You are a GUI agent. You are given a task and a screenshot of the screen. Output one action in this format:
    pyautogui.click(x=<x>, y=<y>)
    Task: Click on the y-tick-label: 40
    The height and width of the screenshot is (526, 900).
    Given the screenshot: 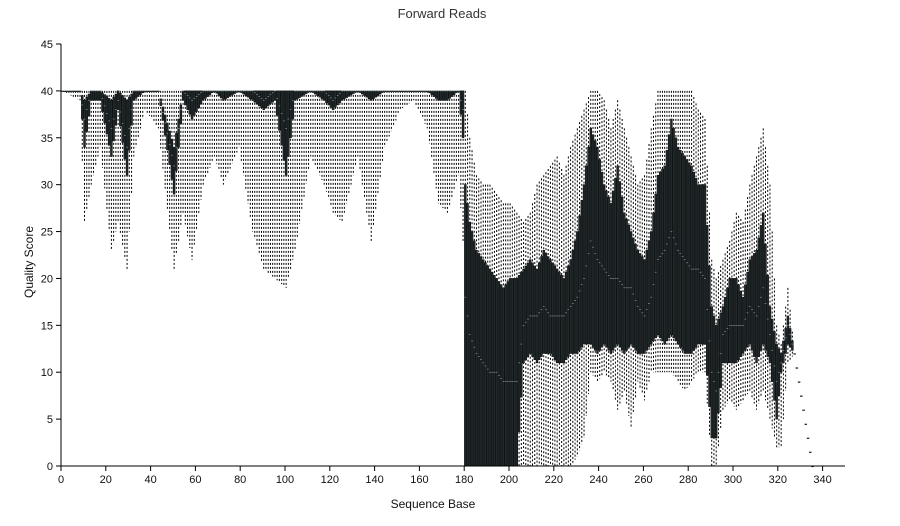 What is the action you would take?
    pyautogui.click(x=47, y=92)
    